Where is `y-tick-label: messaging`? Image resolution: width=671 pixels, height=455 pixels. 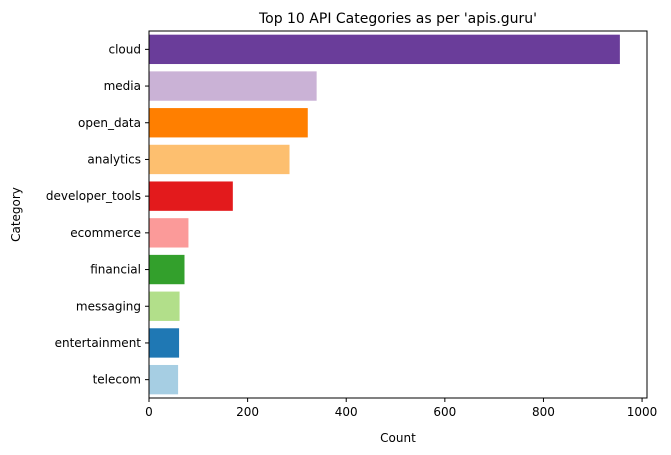 y-tick-label: messaging is located at coordinates (108, 306).